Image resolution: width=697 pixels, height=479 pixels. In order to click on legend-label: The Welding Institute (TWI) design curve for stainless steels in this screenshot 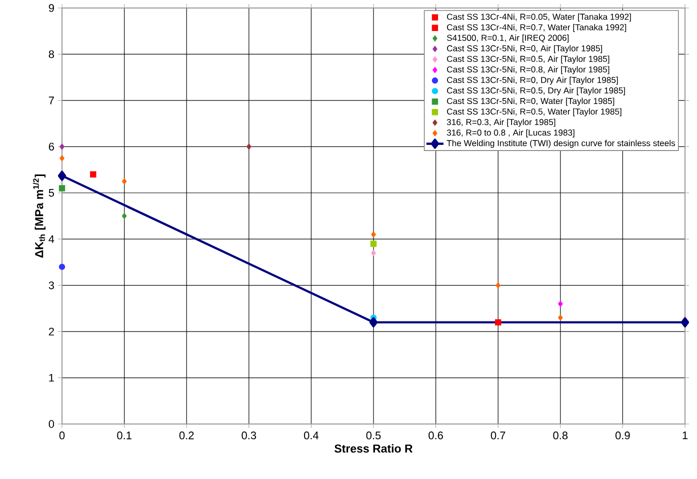, I will do `click(561, 144)`.